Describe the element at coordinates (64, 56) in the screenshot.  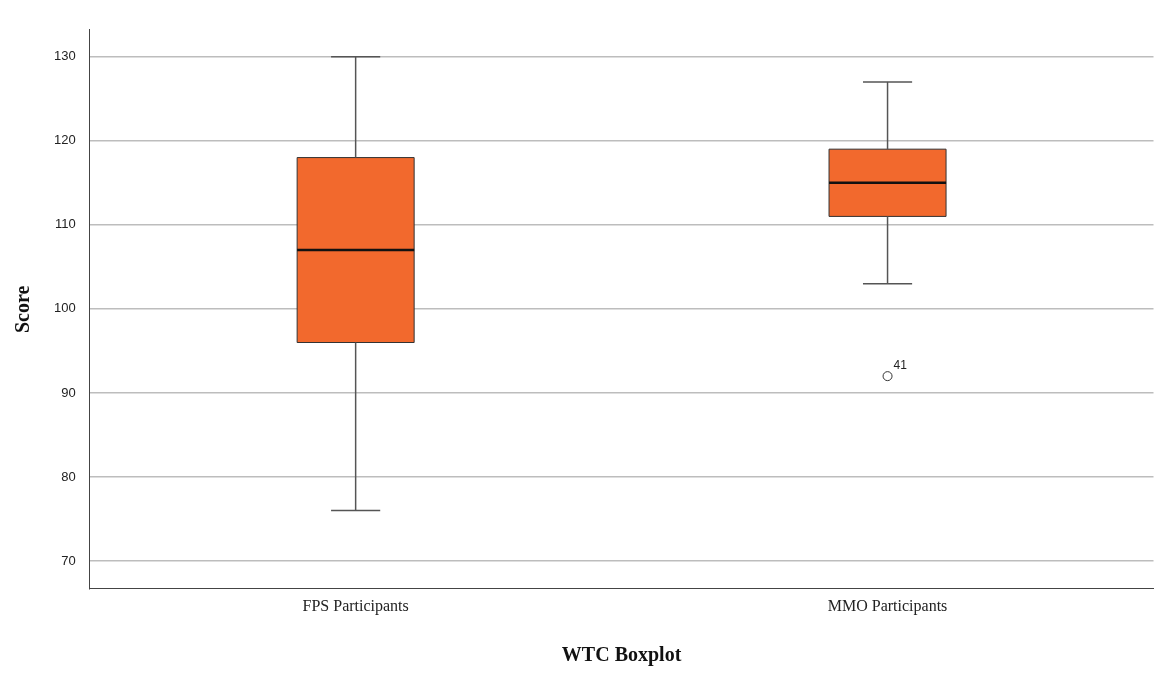
I see `y-tick-label: 130` at that location.